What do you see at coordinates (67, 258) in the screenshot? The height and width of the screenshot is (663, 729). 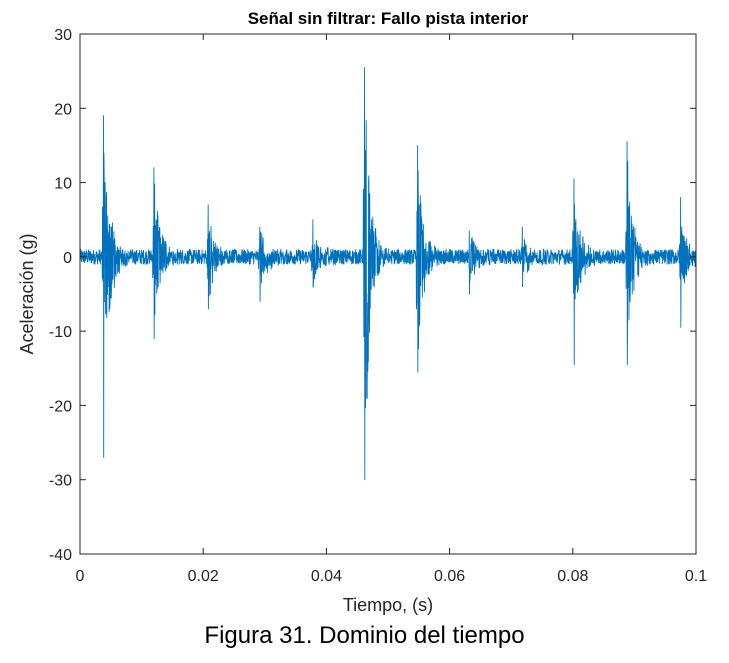 I see `y-tick-label: 0` at bounding box center [67, 258].